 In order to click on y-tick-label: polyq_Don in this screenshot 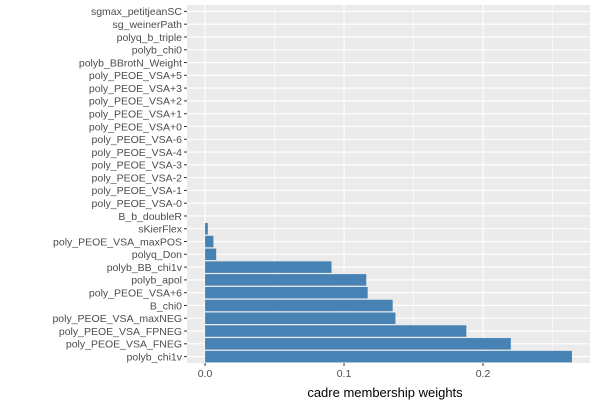, I will do `click(157, 255)`.